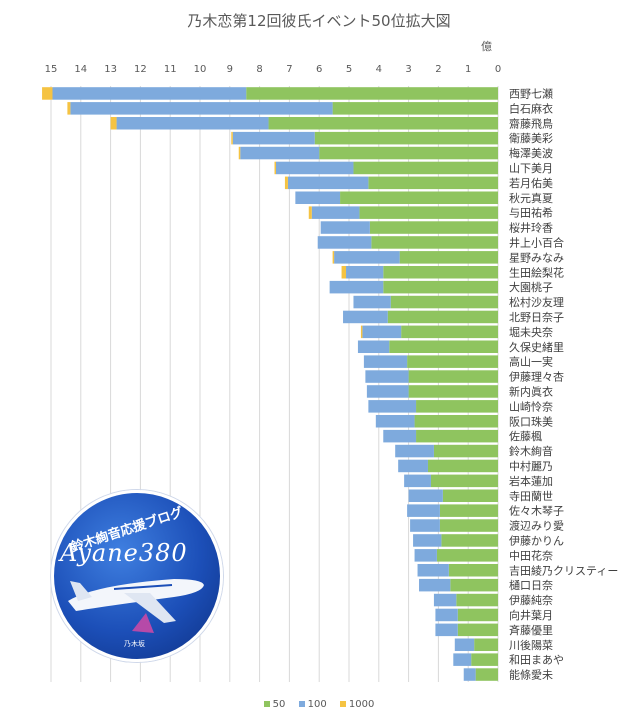 This screenshot has height=724, width=638. What do you see at coordinates (379, 69) in the screenshot?
I see `x-tick-label: 4` at bounding box center [379, 69].